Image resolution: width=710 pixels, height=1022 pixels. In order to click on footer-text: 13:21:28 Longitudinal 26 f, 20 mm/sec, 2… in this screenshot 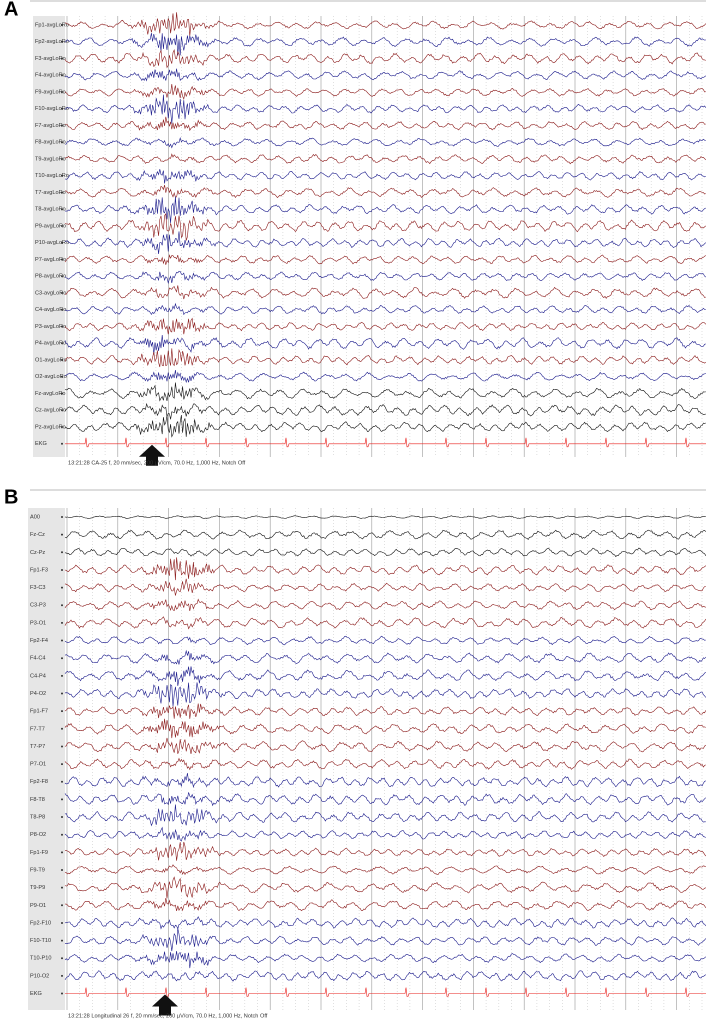, I will do `click(168, 1016)`.